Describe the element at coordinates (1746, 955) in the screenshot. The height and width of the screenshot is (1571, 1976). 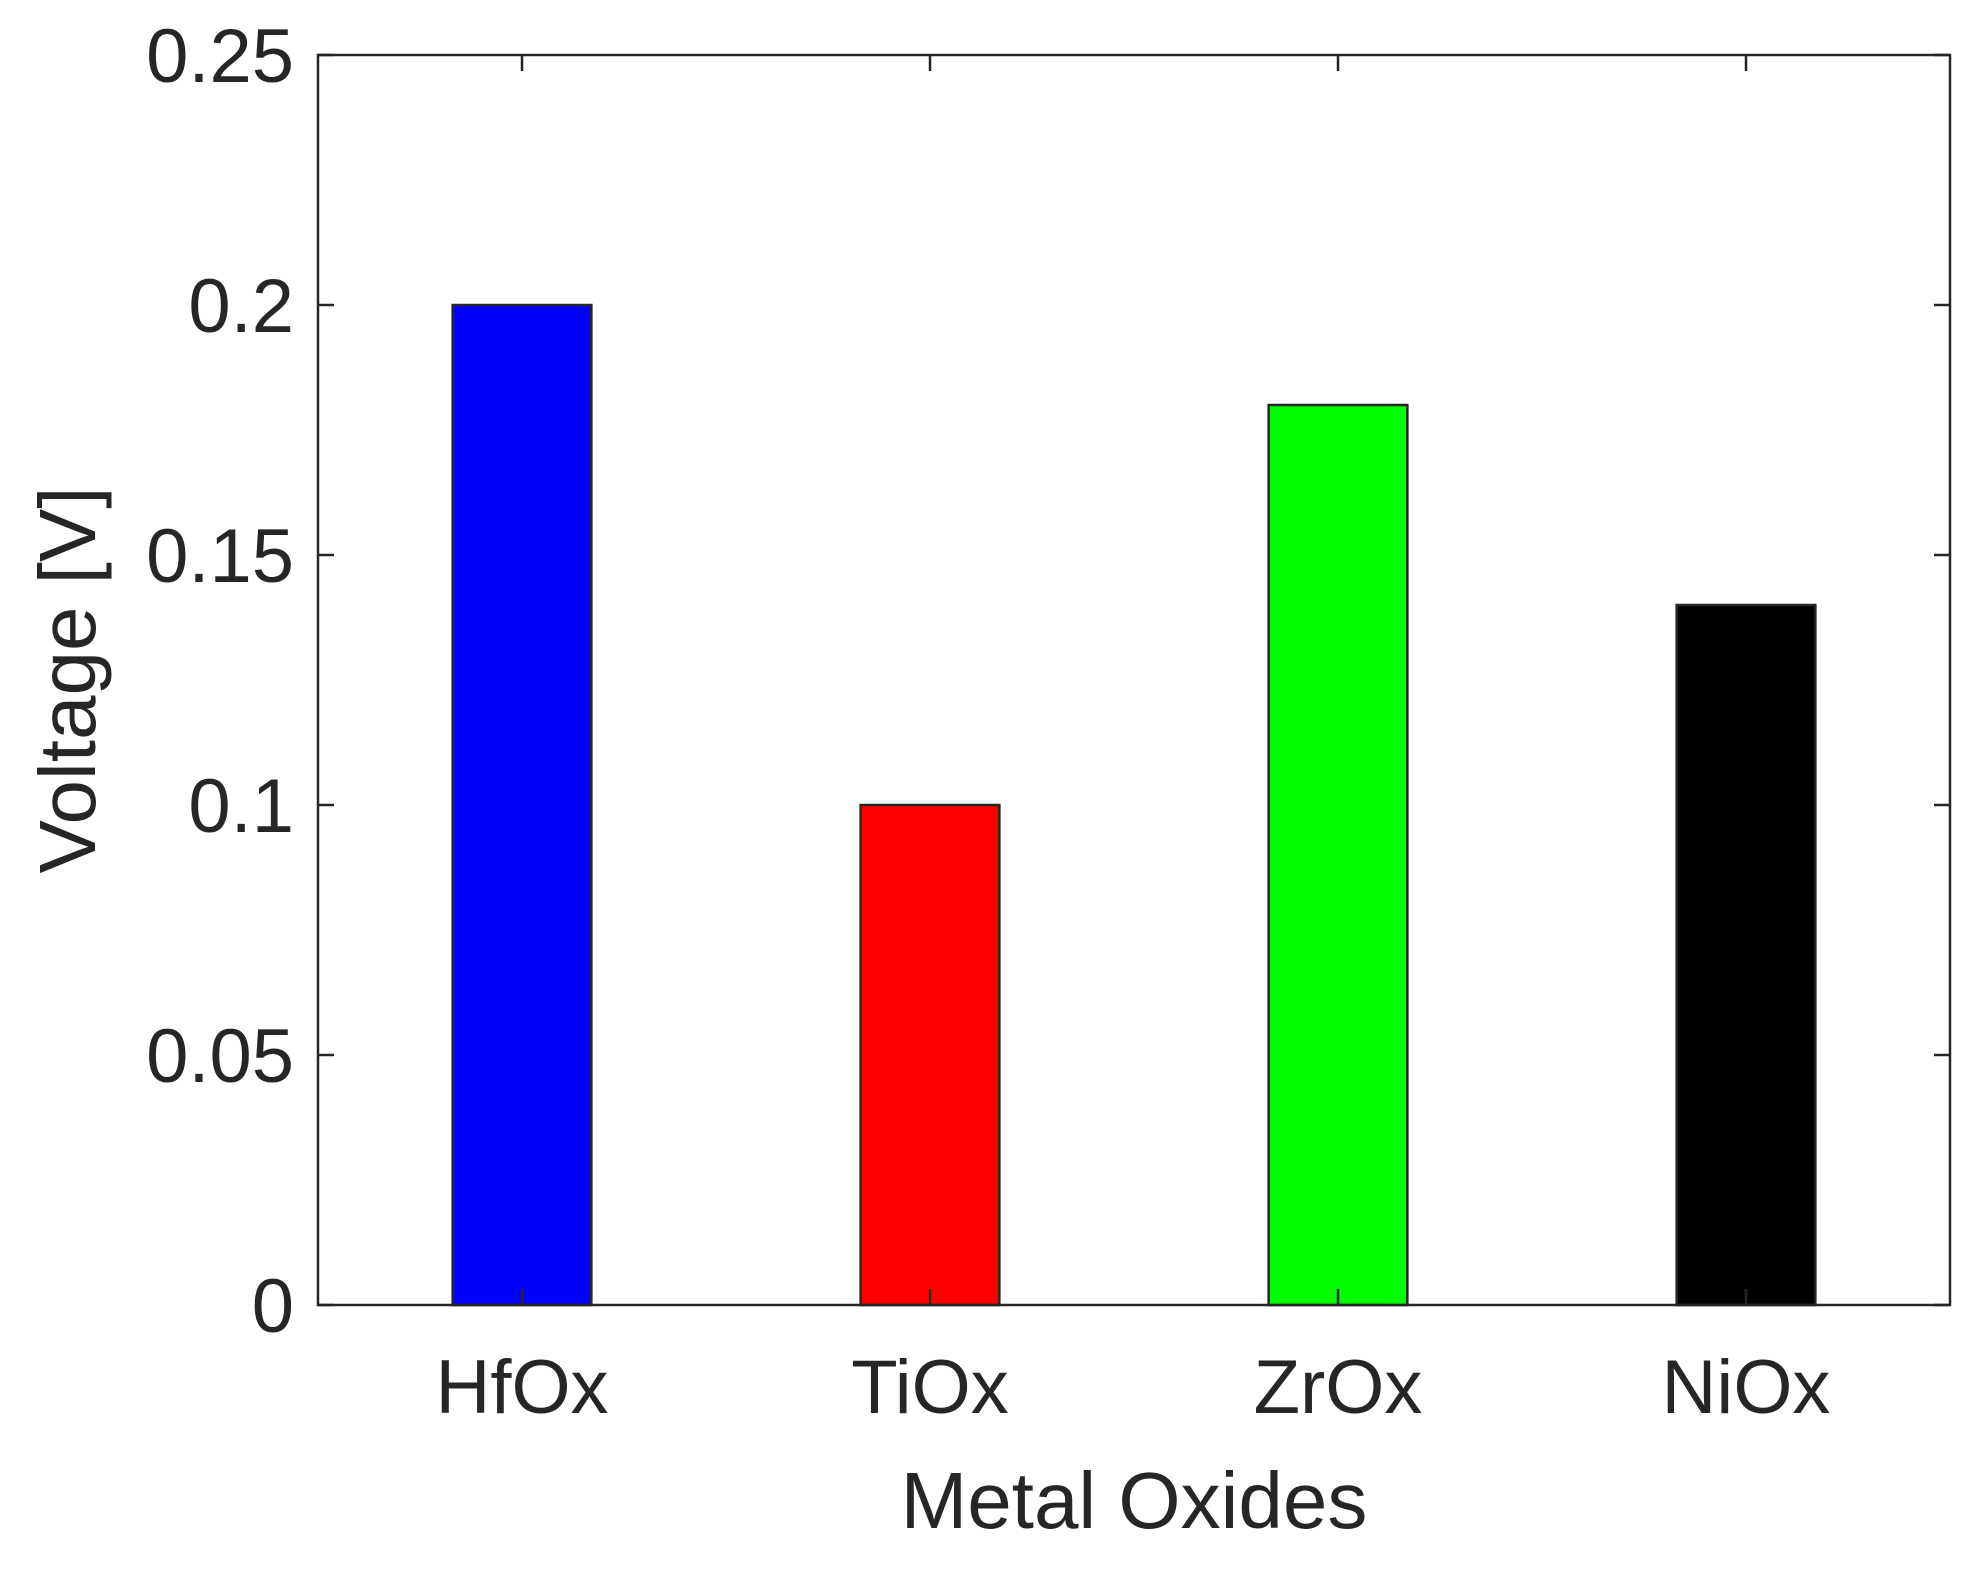
I see `bar-niox` at that location.